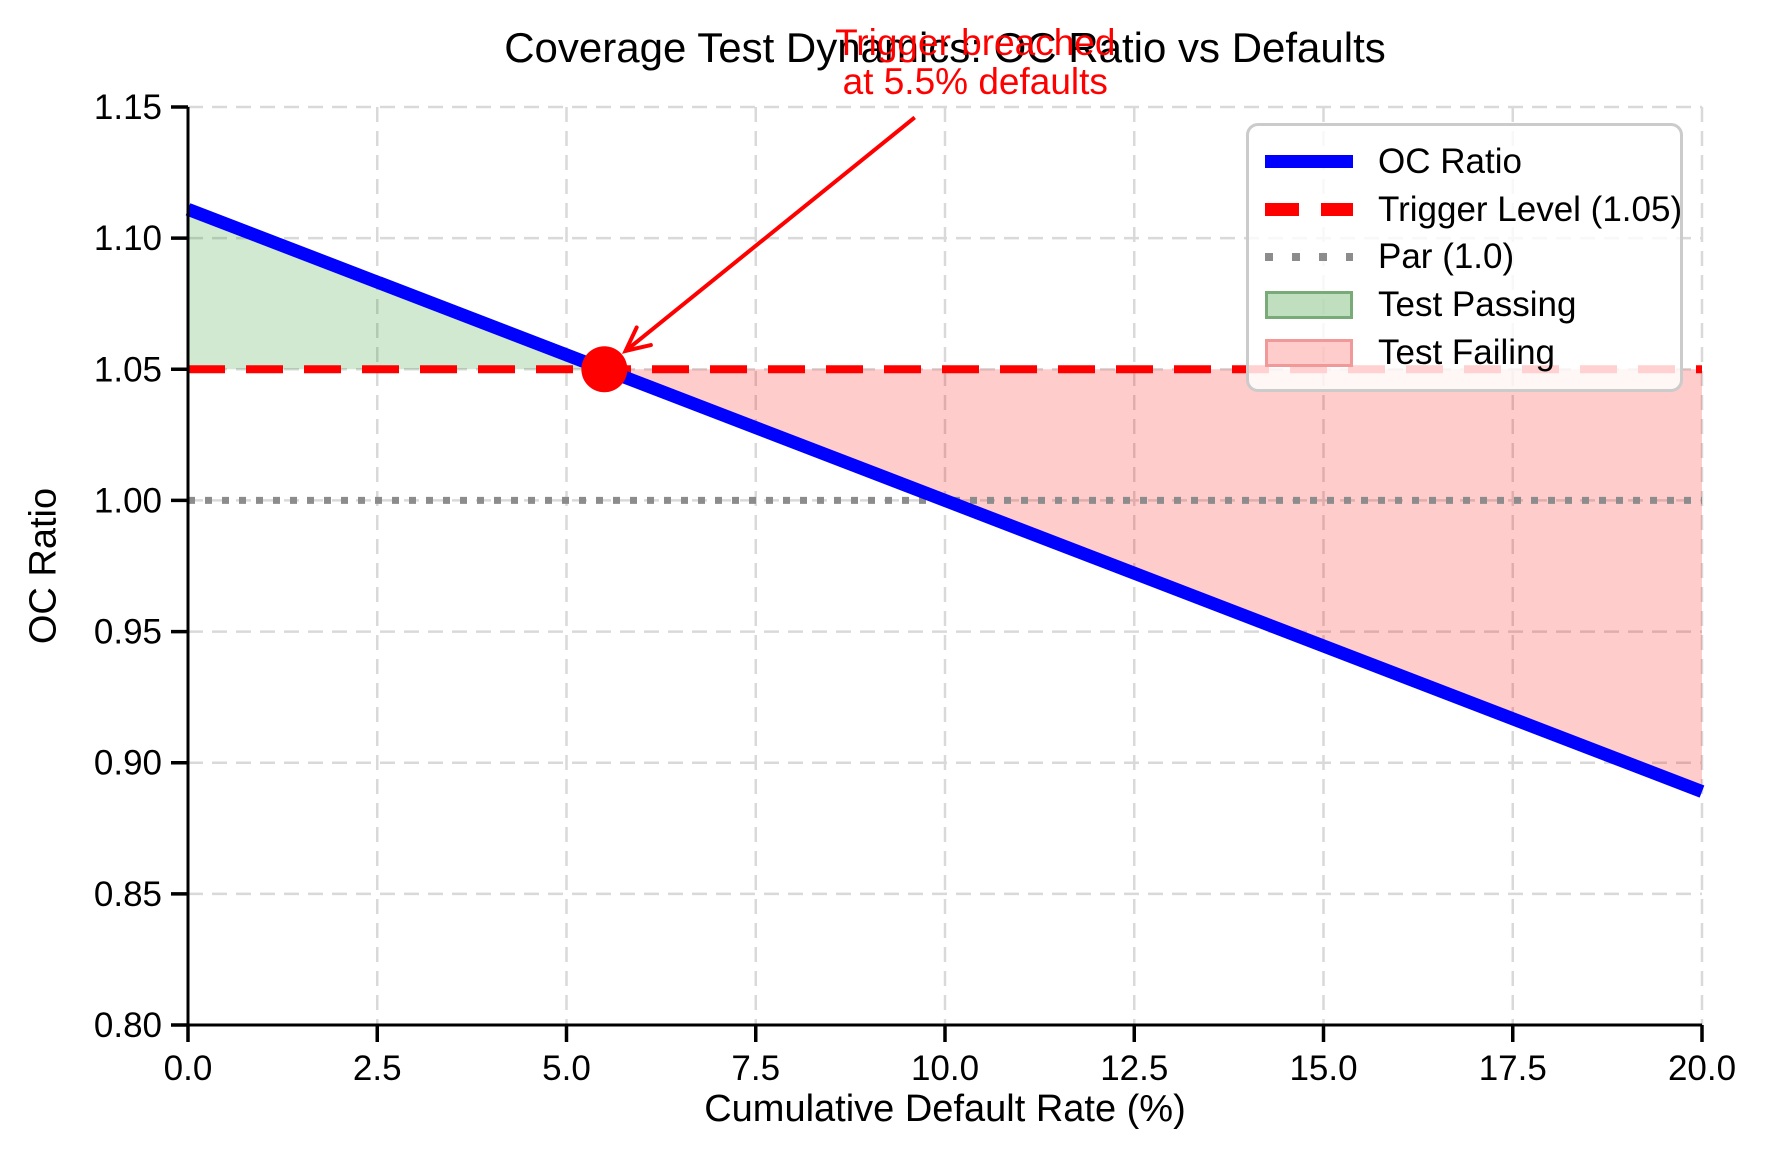  Describe the element at coordinates (128, 500) in the screenshot. I see `y-tick-label: 1.00` at that location.